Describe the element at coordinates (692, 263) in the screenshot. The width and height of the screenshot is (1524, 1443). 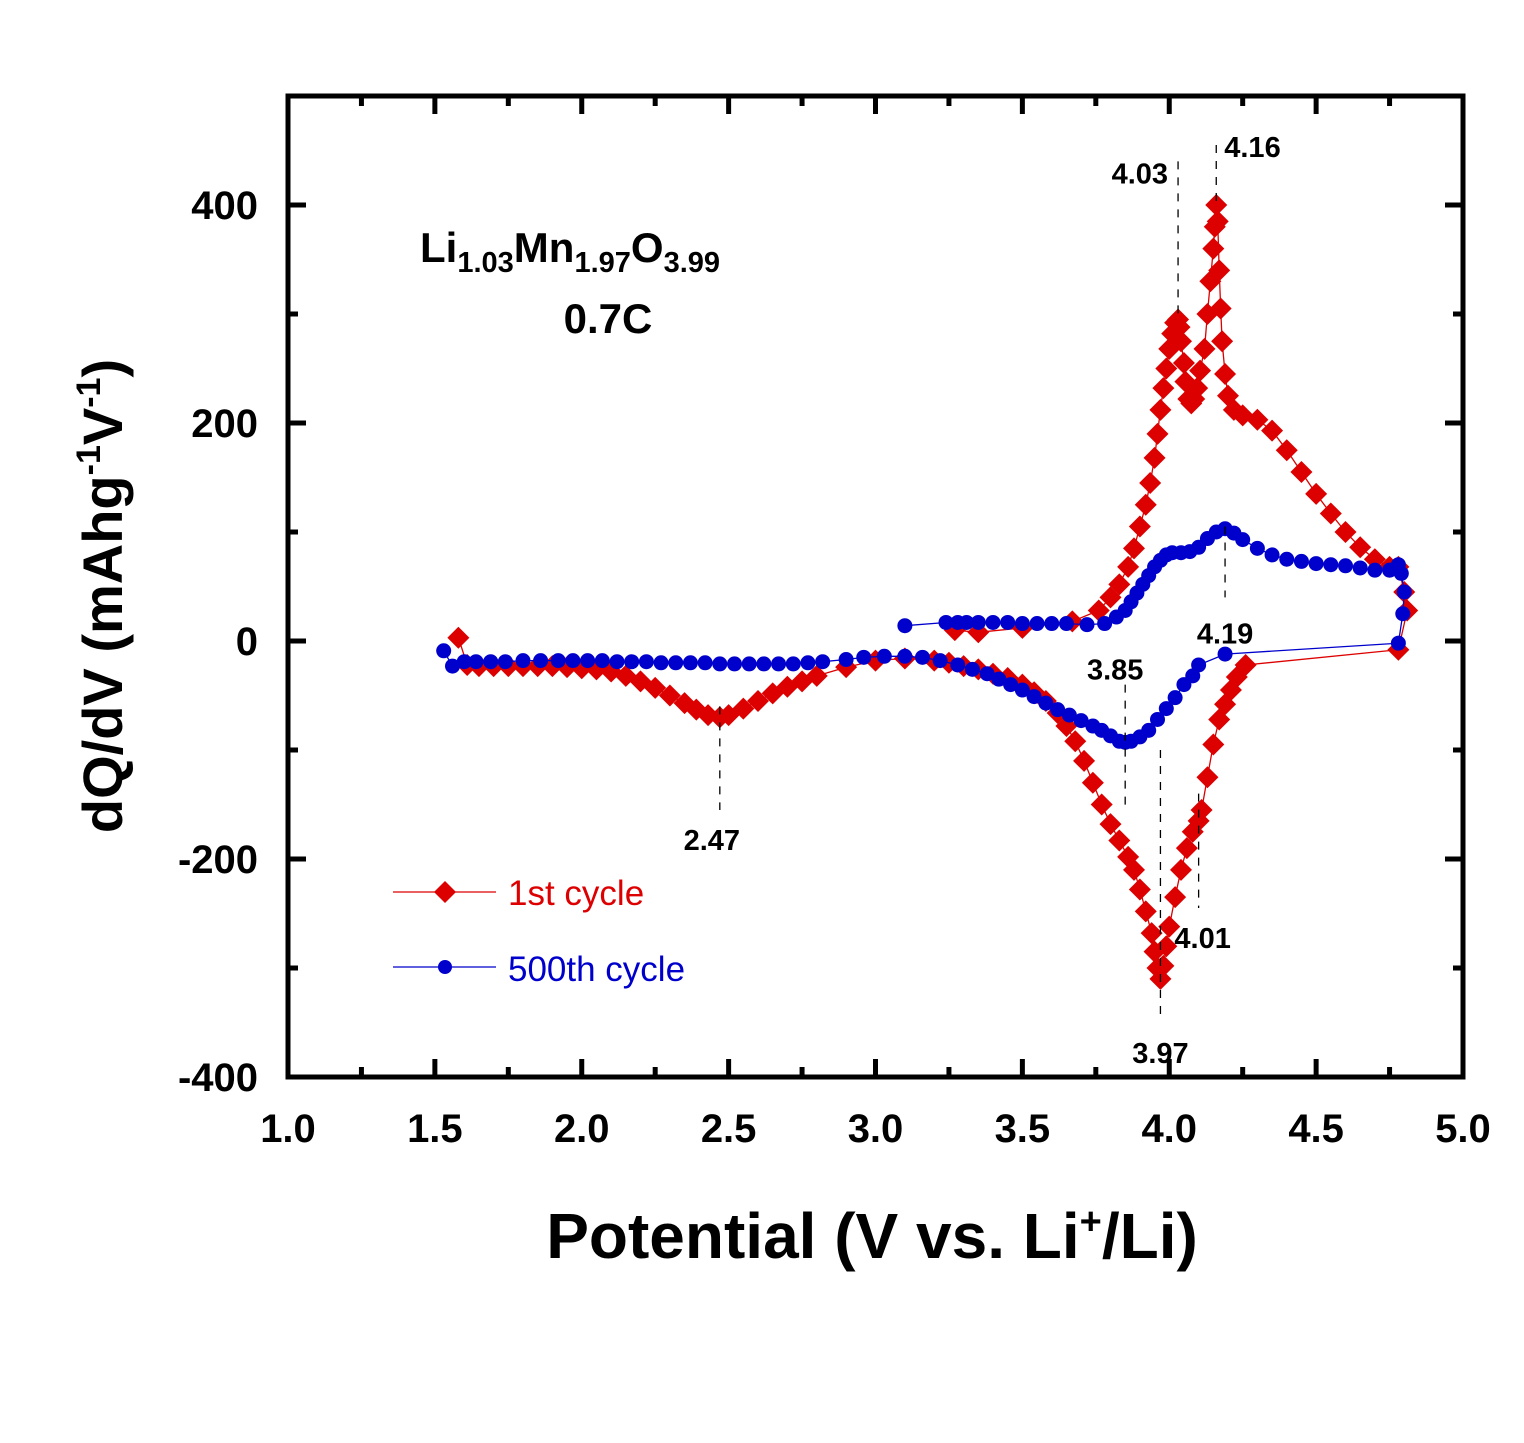
I see `formula-sub: 3.99` at that location.